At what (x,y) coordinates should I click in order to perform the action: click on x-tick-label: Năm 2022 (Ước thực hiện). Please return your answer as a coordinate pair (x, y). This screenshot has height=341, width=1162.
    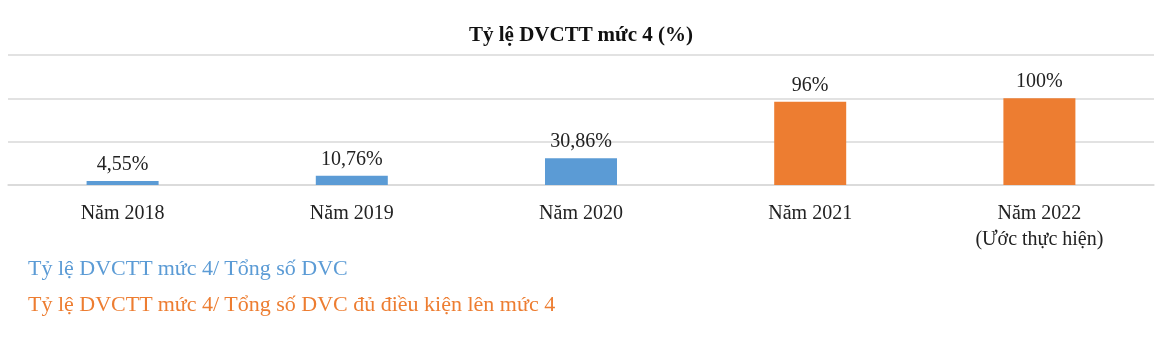
    Looking at the image, I should click on (1039, 225).